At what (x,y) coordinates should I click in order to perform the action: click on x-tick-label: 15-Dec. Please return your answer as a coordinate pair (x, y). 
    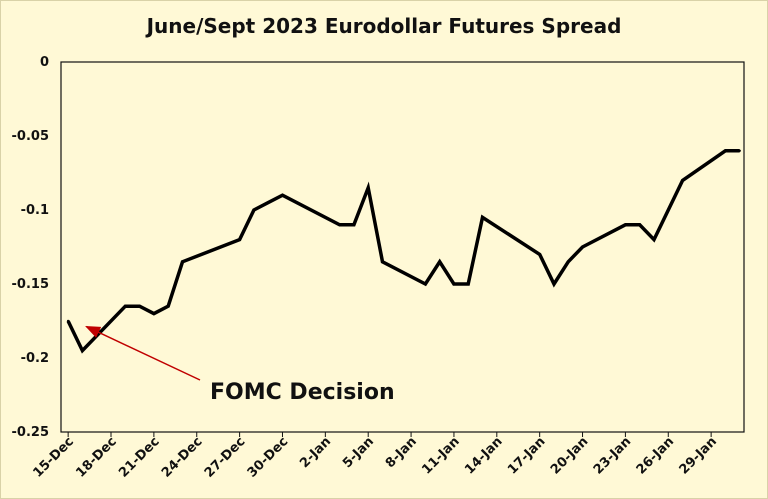
    Looking at the image, I should click on (53, 457).